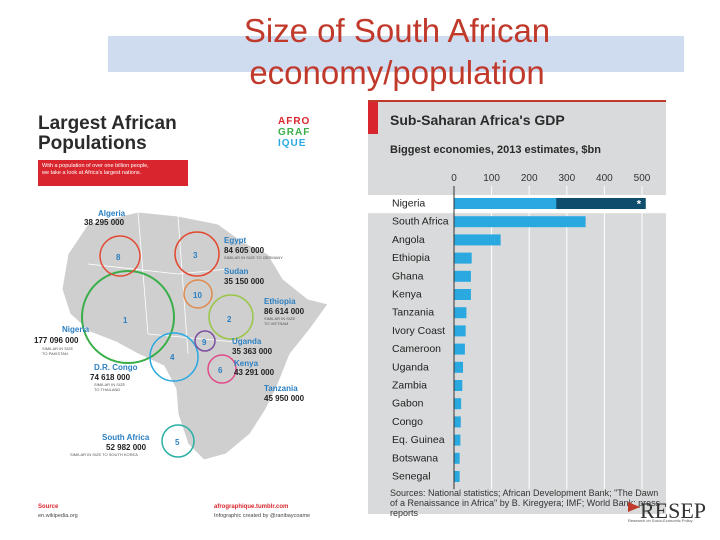  Describe the element at coordinates (408, 276) in the screenshot. I see `category-label-4: Ghana` at that location.